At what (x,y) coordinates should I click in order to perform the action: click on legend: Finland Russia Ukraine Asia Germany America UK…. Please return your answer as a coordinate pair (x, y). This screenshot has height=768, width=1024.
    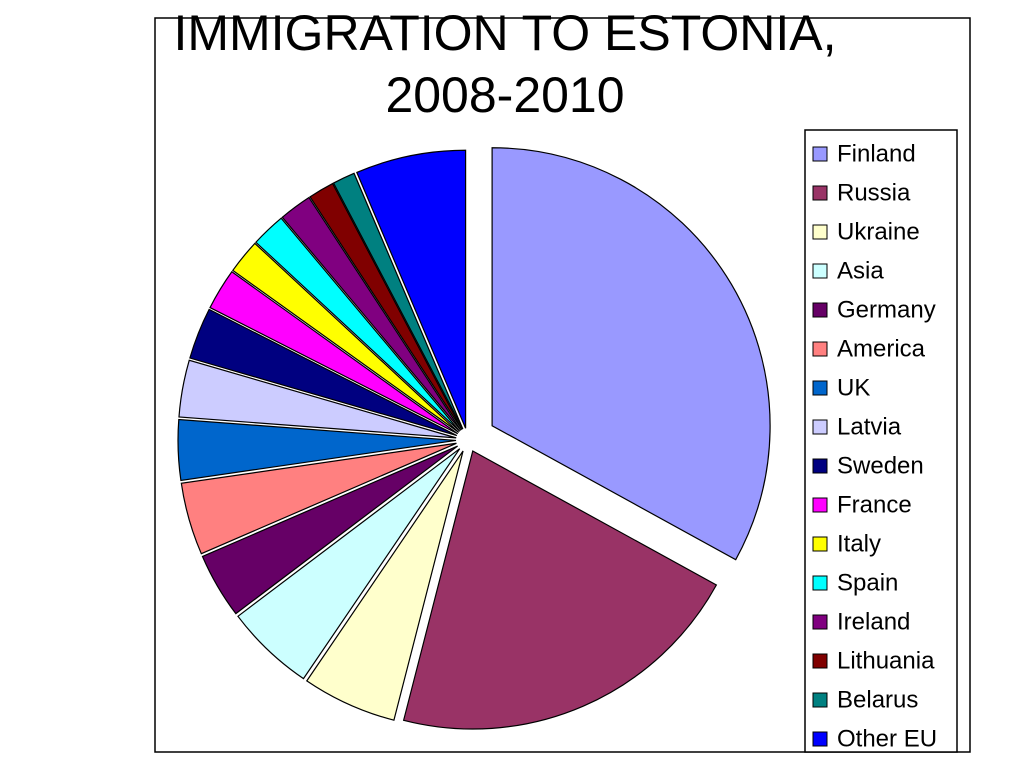
    Looking at the image, I should click on (874, 446).